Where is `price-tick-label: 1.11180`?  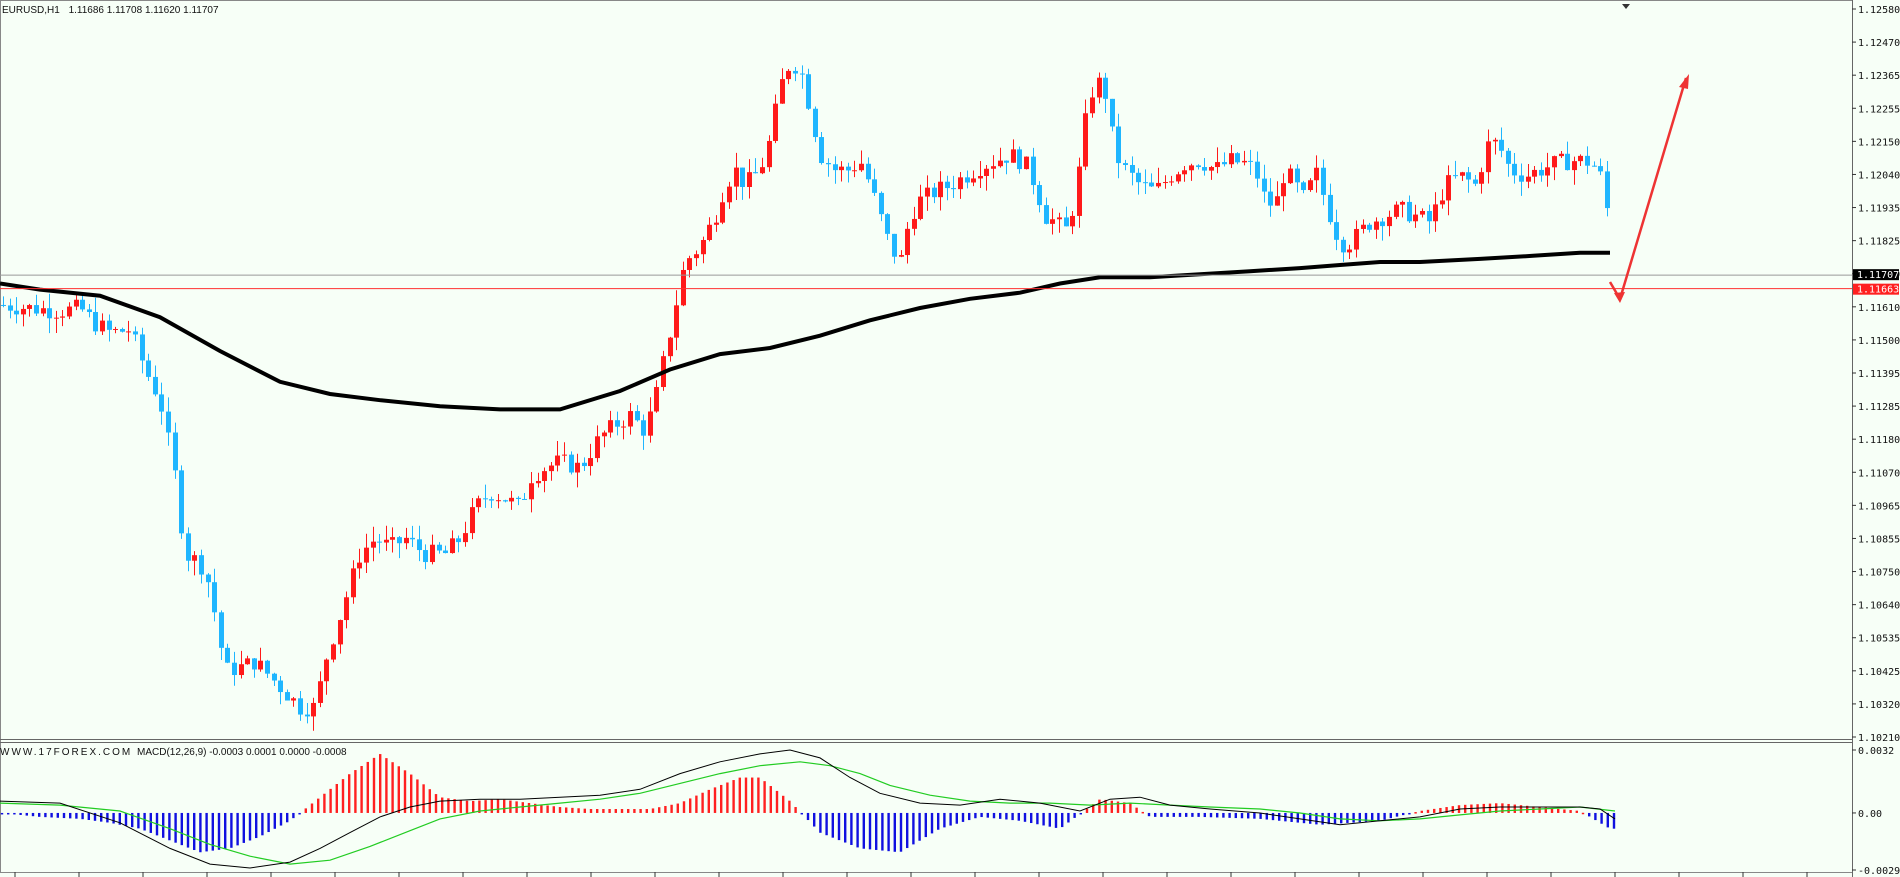
price-tick-label: 1.11180 is located at coordinates (1879, 440).